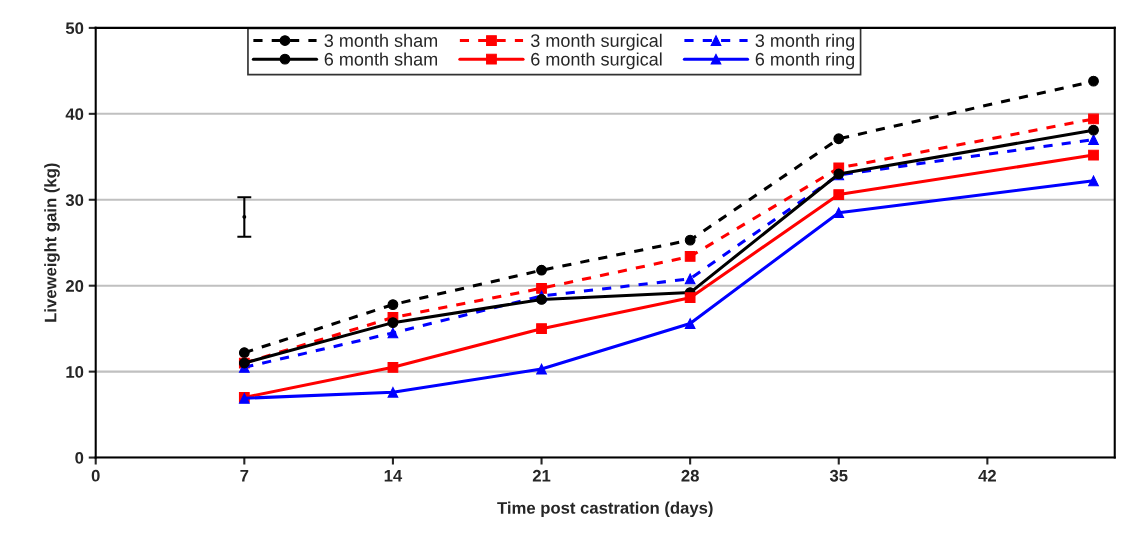 The image size is (1126, 558). I want to click on legend-label: 6 month sham, so click(381, 59).